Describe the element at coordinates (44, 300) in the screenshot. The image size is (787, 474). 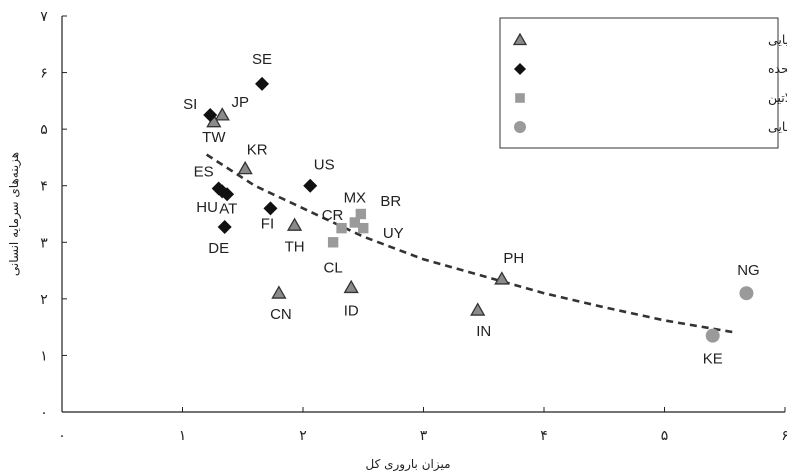
I see `y-tick-label: ۲` at that location.